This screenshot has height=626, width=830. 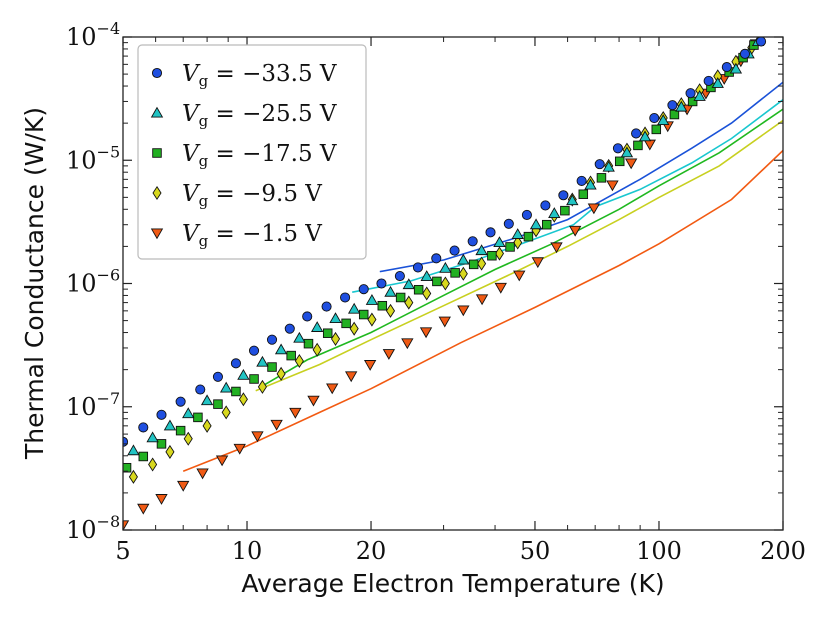 What do you see at coordinates (122, 551) in the screenshot?
I see `x-tick-label: 5` at bounding box center [122, 551].